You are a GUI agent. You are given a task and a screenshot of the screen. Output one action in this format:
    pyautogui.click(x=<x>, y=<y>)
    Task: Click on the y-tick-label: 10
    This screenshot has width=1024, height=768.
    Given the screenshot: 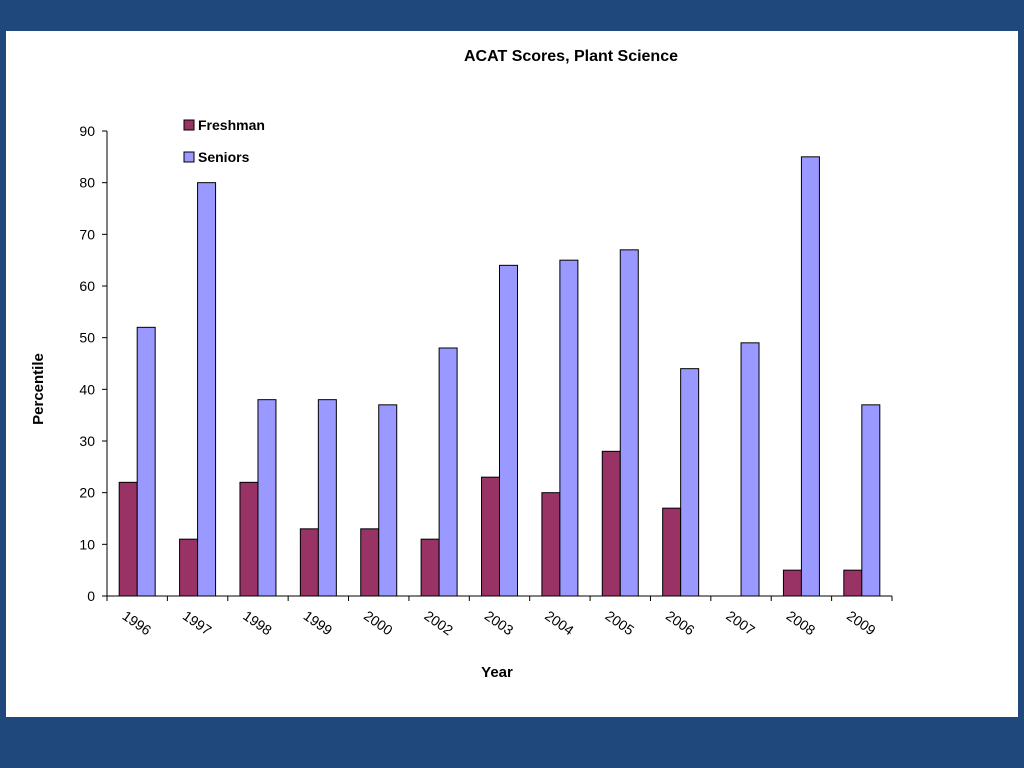 What is the action you would take?
    pyautogui.click(x=87, y=544)
    